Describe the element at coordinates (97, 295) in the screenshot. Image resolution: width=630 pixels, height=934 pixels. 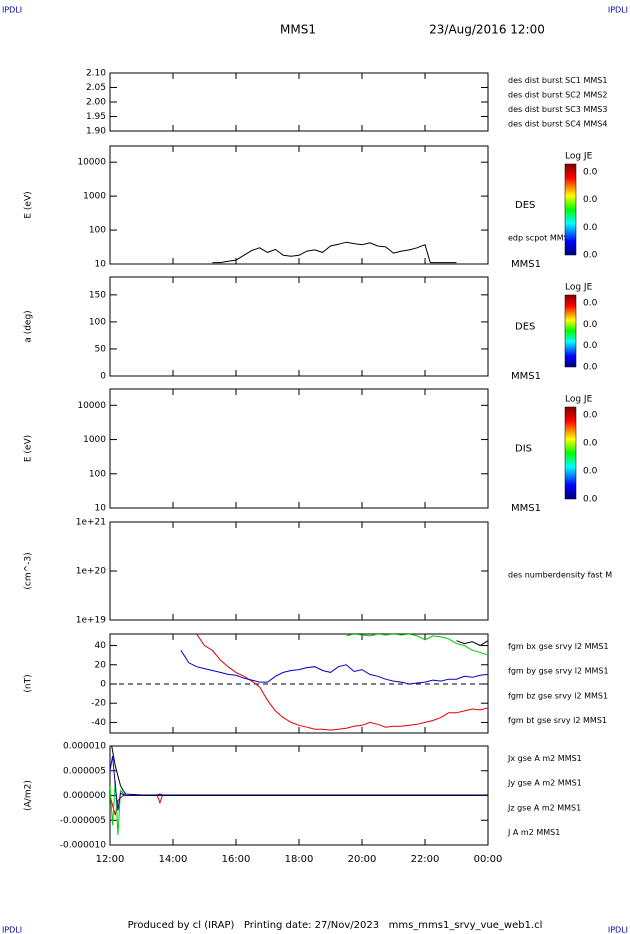
I see `y-tick-label: 150` at that location.